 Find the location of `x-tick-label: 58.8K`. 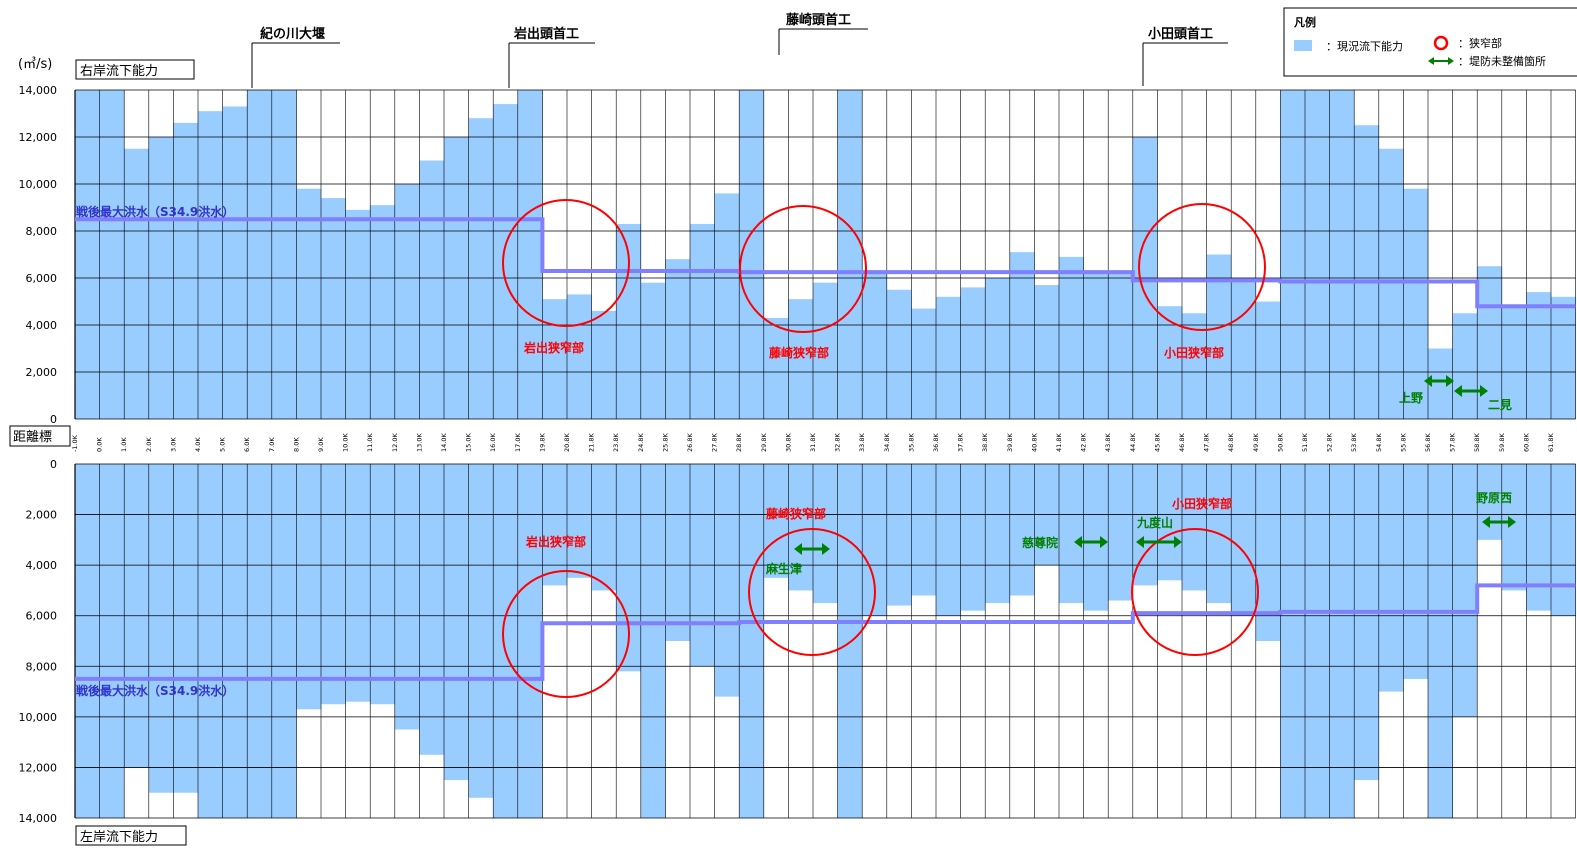

x-tick-label: 58.8K is located at coordinates (1477, 442).